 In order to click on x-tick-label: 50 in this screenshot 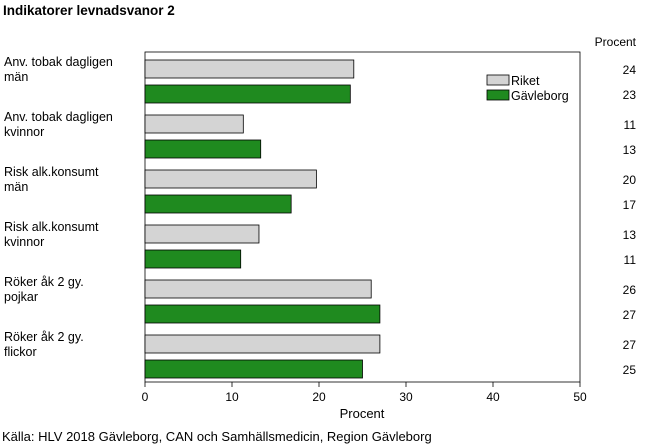, I will do `click(580, 397)`.